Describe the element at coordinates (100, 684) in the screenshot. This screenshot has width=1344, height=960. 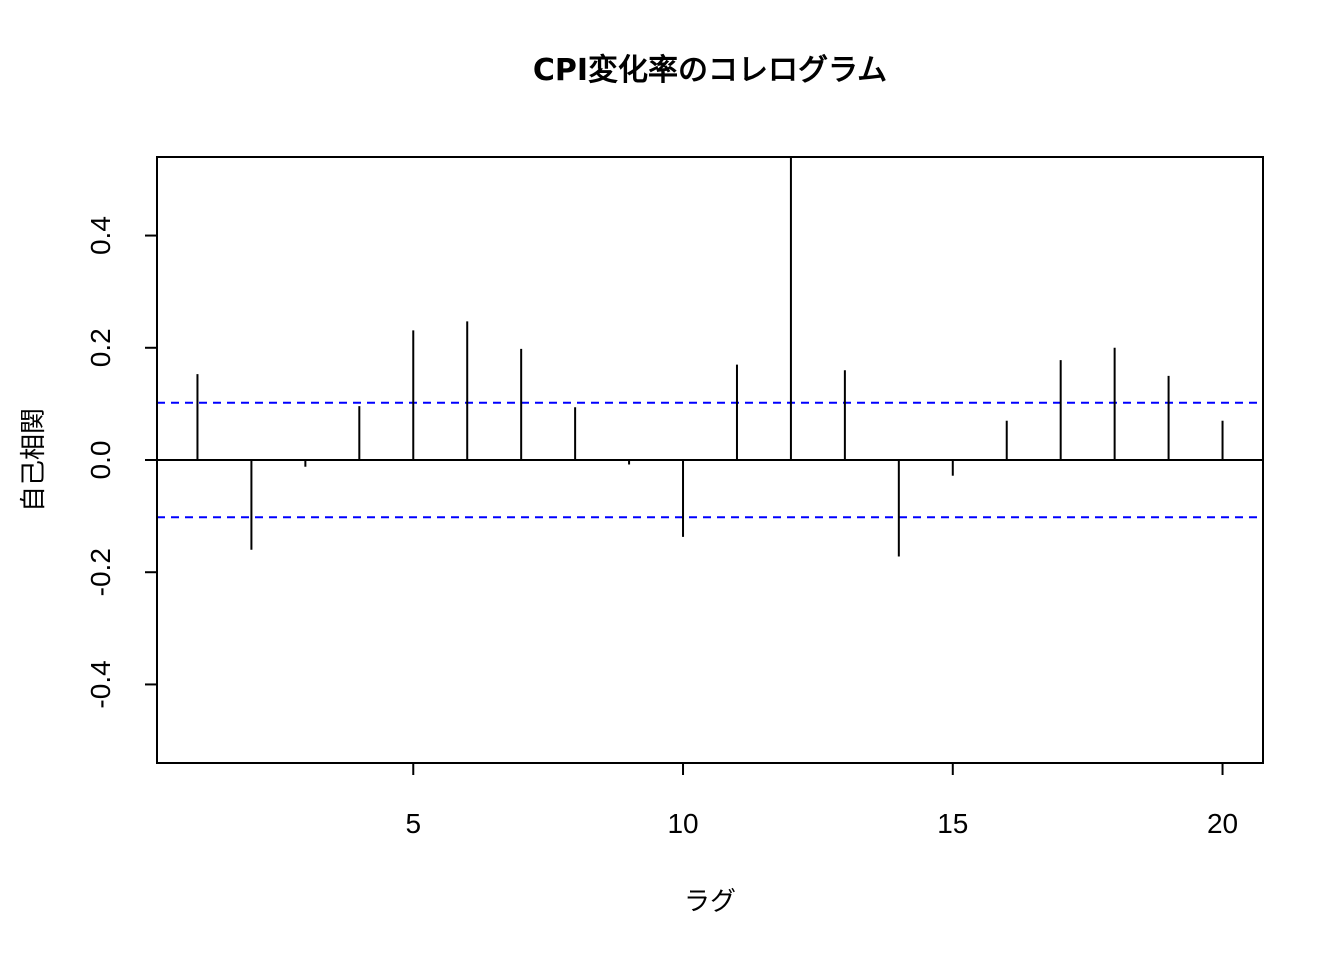
I see `y-tick-label-0: -0.4` at that location.